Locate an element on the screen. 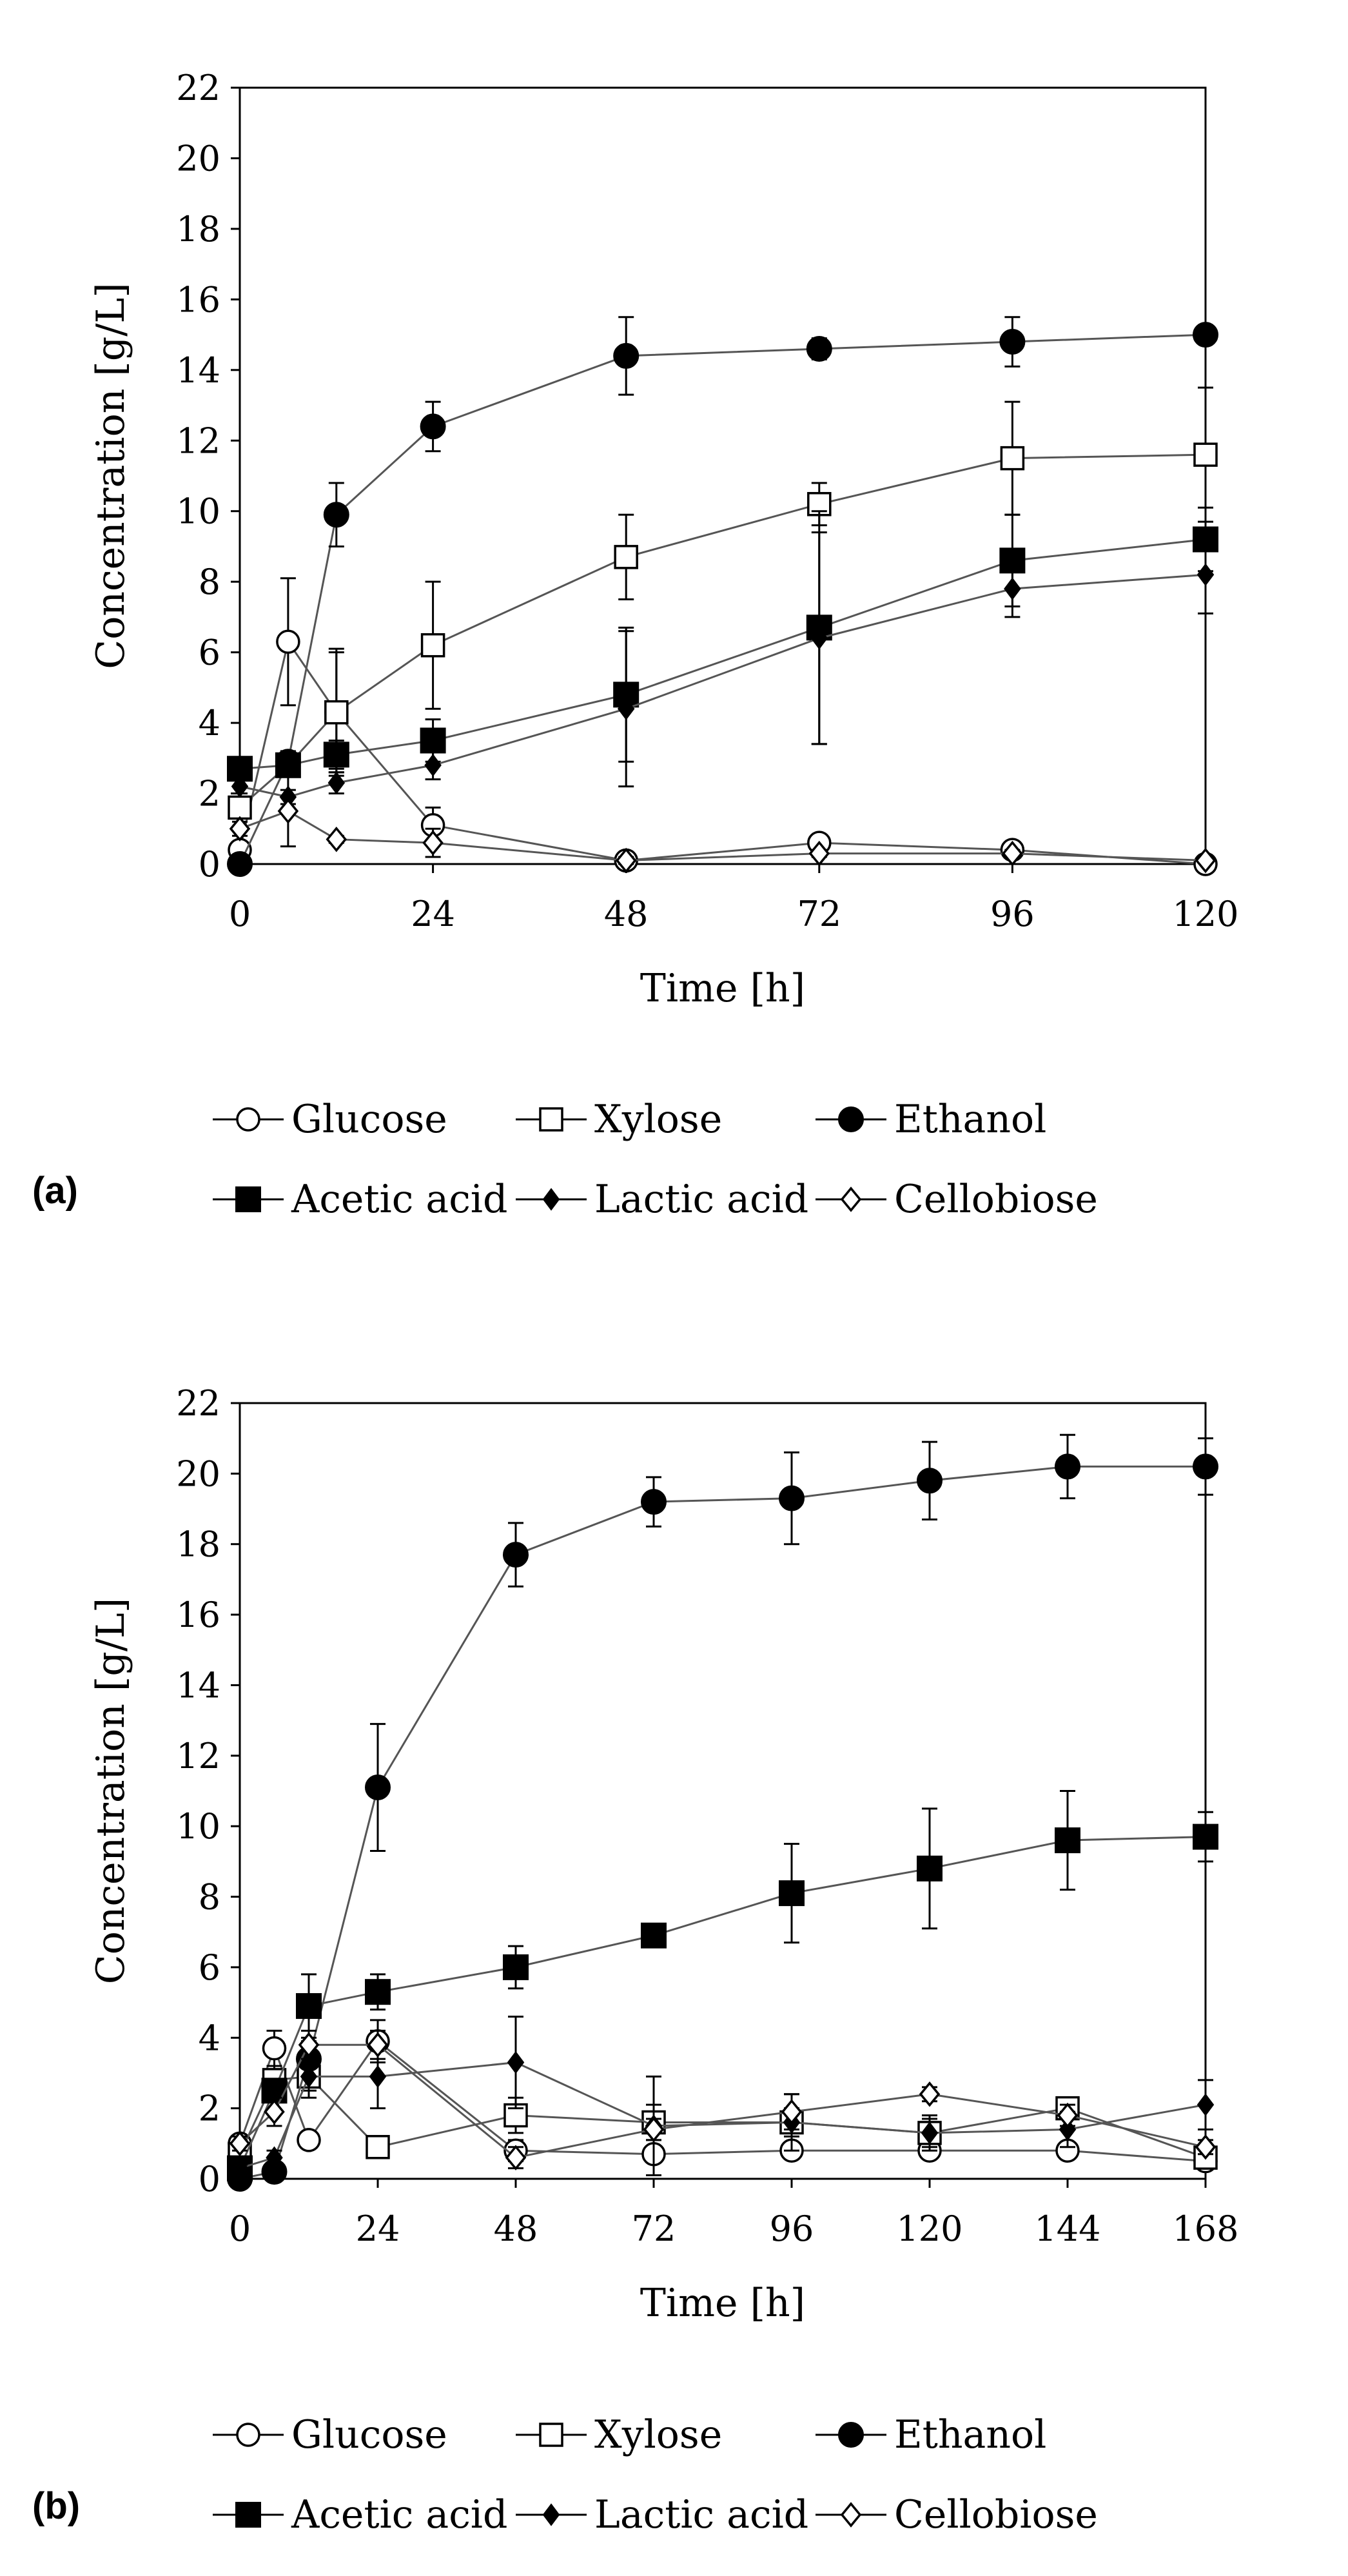 This screenshot has height=2576, width=1348. legend-item: Xylose is located at coordinates (619, 2434).